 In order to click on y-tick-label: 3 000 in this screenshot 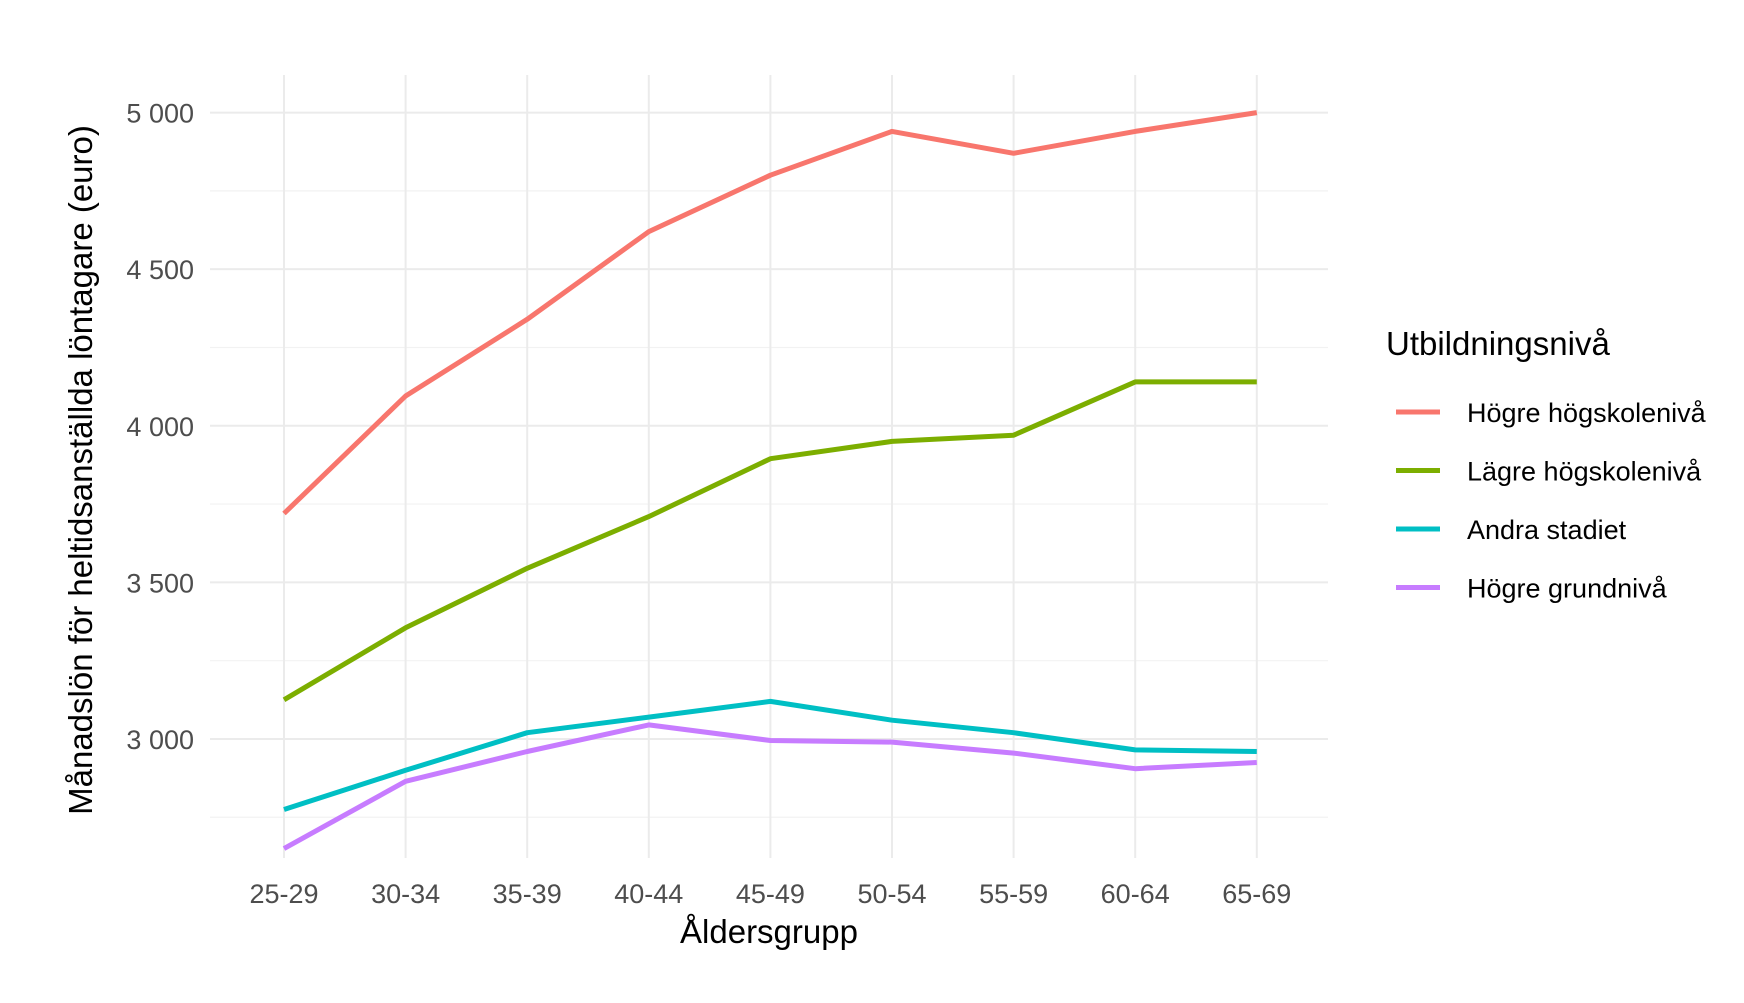, I will do `click(160, 740)`.